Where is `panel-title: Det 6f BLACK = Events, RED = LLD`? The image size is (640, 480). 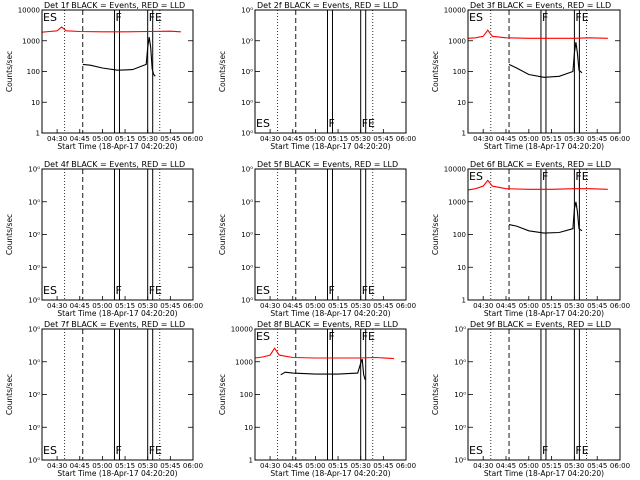
panel-title: Det 6f BLACK = Events, RED = LLD is located at coordinates (540, 164).